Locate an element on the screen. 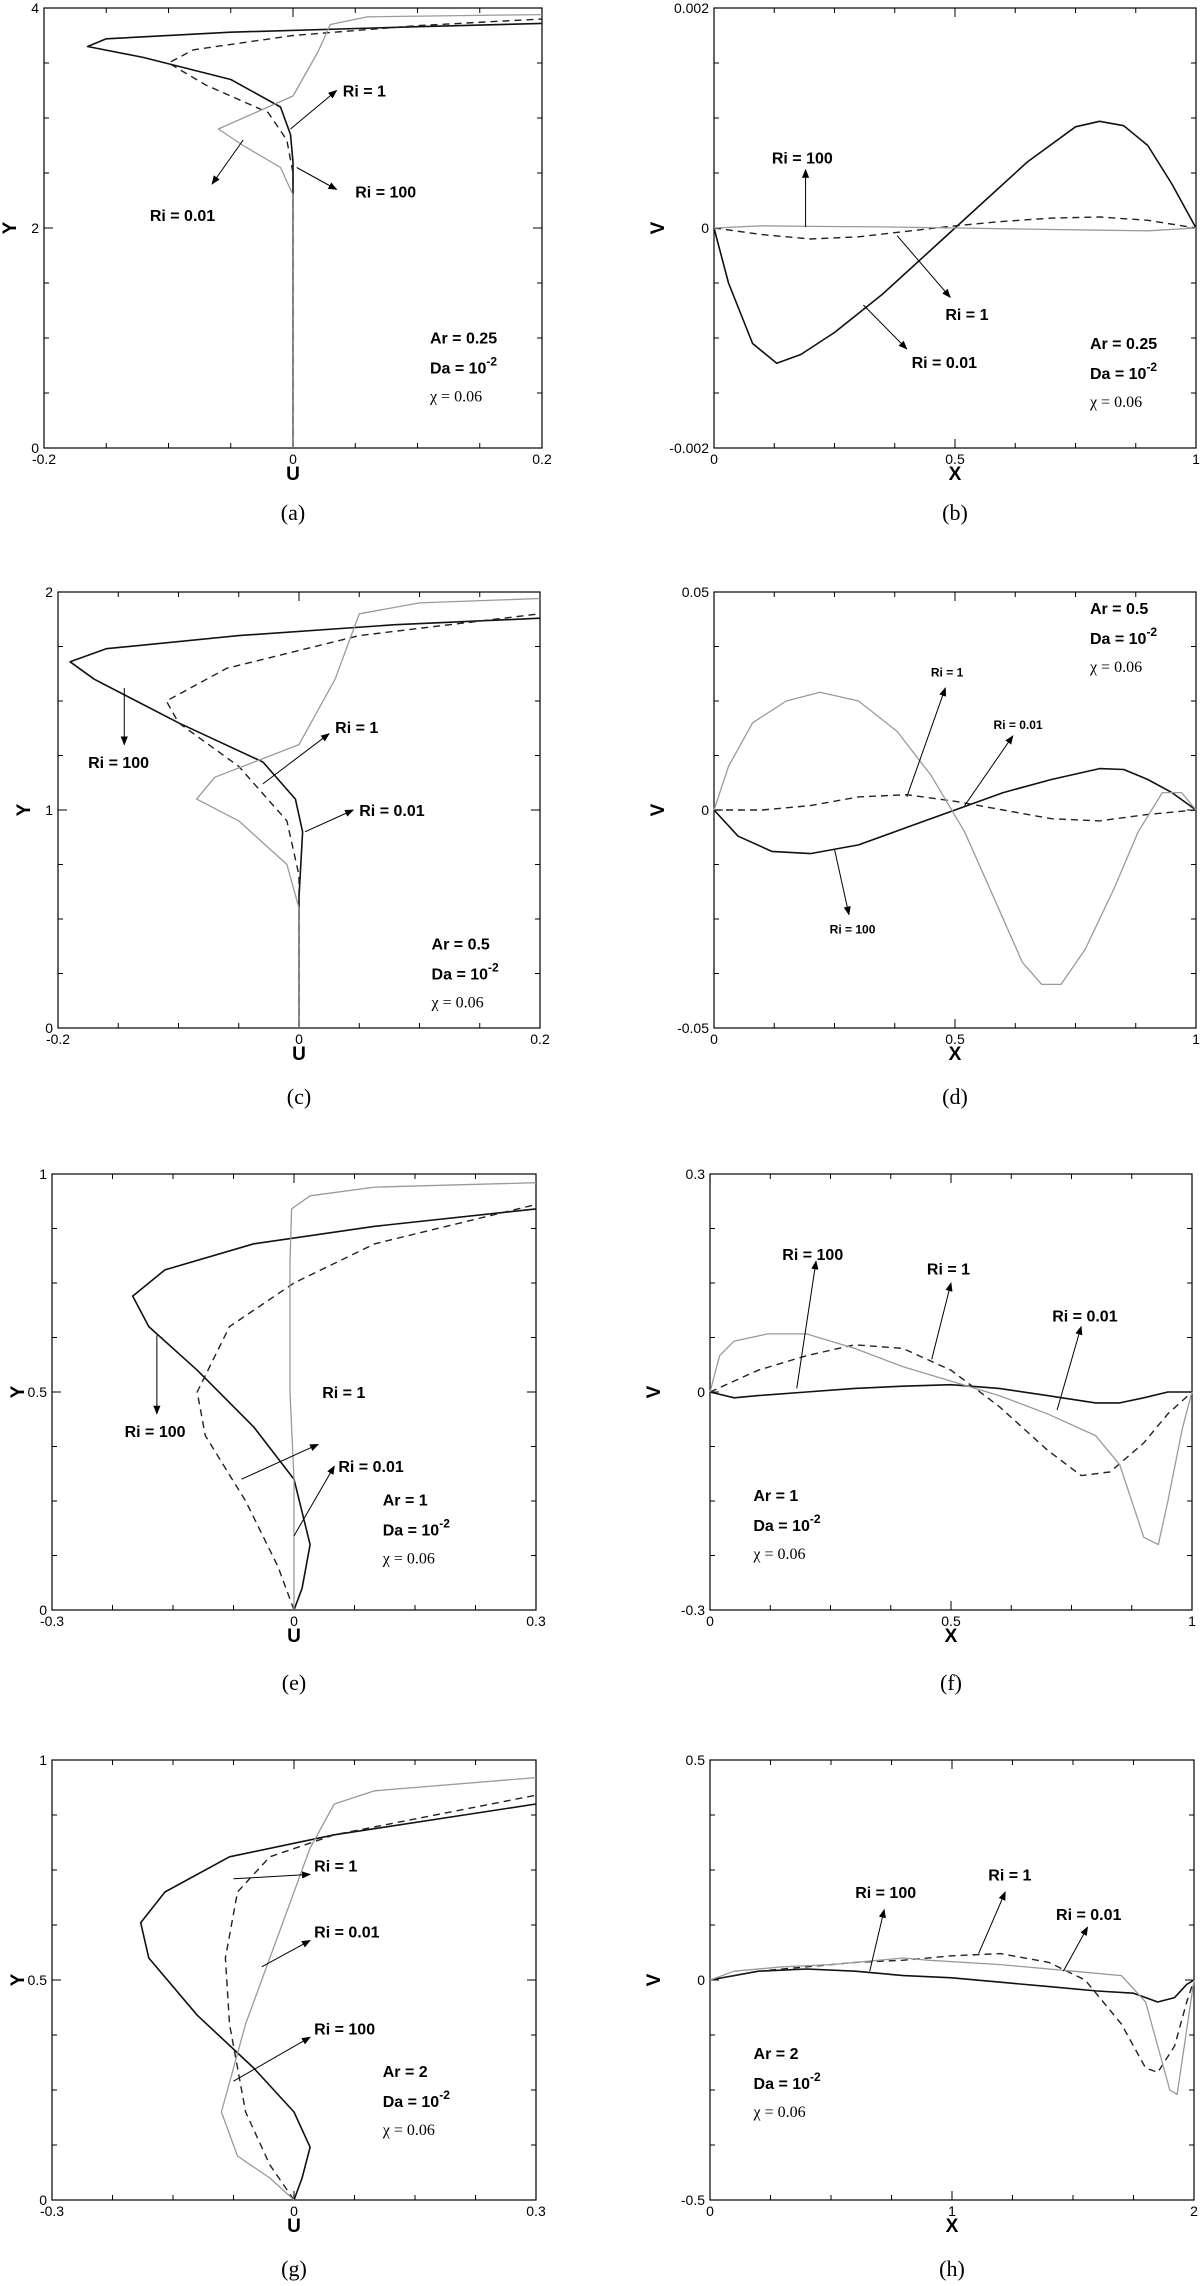 The height and width of the screenshot is (2286, 1200). panel-caption: (a) is located at coordinates (293, 512).